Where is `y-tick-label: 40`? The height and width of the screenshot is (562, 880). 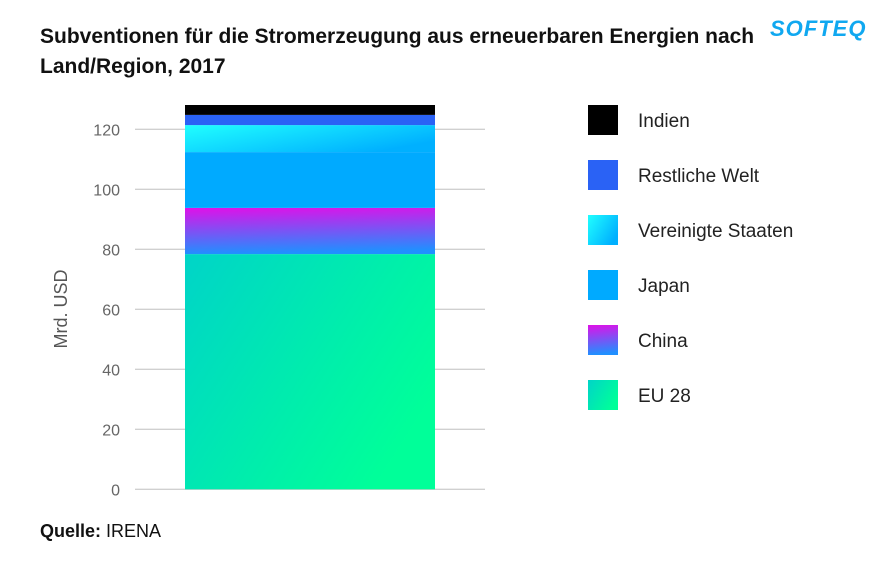 y-tick-label: 40 is located at coordinates (111, 370).